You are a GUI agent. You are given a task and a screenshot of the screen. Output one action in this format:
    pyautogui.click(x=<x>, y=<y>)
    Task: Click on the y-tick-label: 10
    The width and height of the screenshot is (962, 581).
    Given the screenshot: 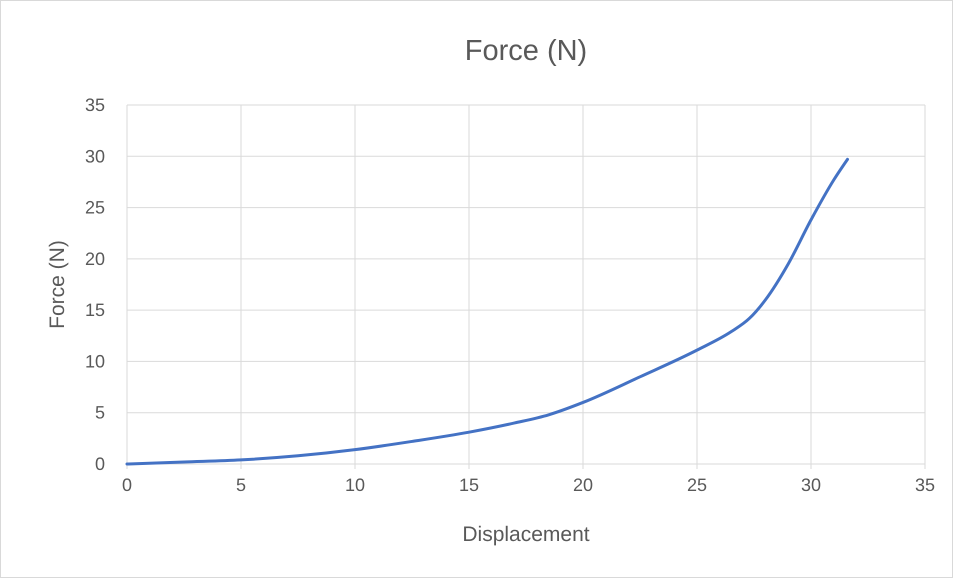 What is the action you would take?
    pyautogui.click(x=94, y=361)
    